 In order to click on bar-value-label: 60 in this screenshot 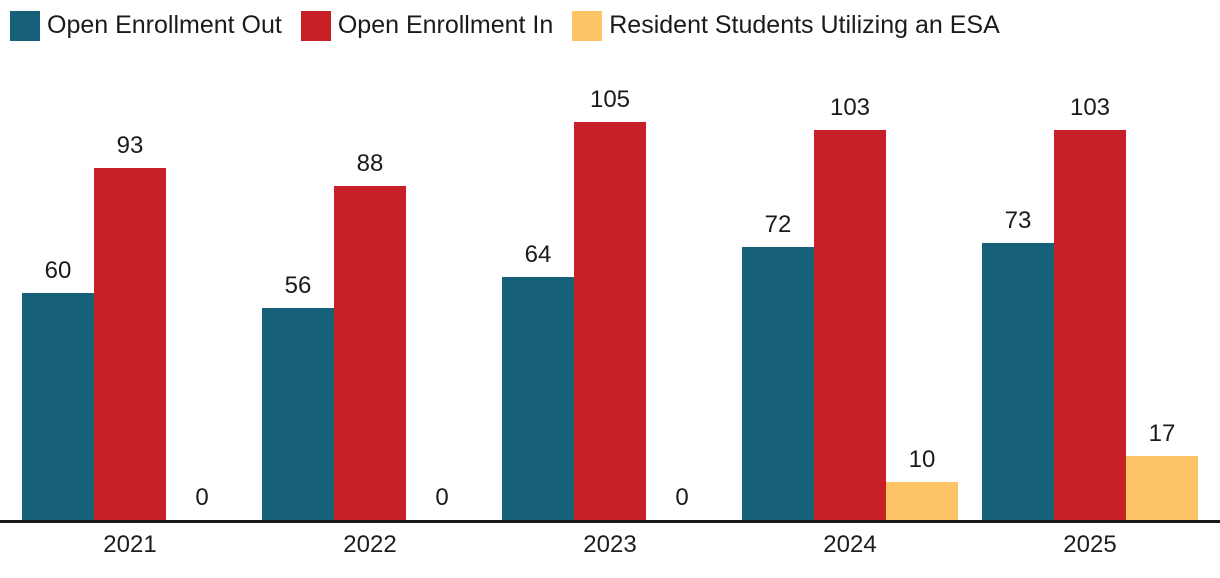, I will do `click(58, 271)`.